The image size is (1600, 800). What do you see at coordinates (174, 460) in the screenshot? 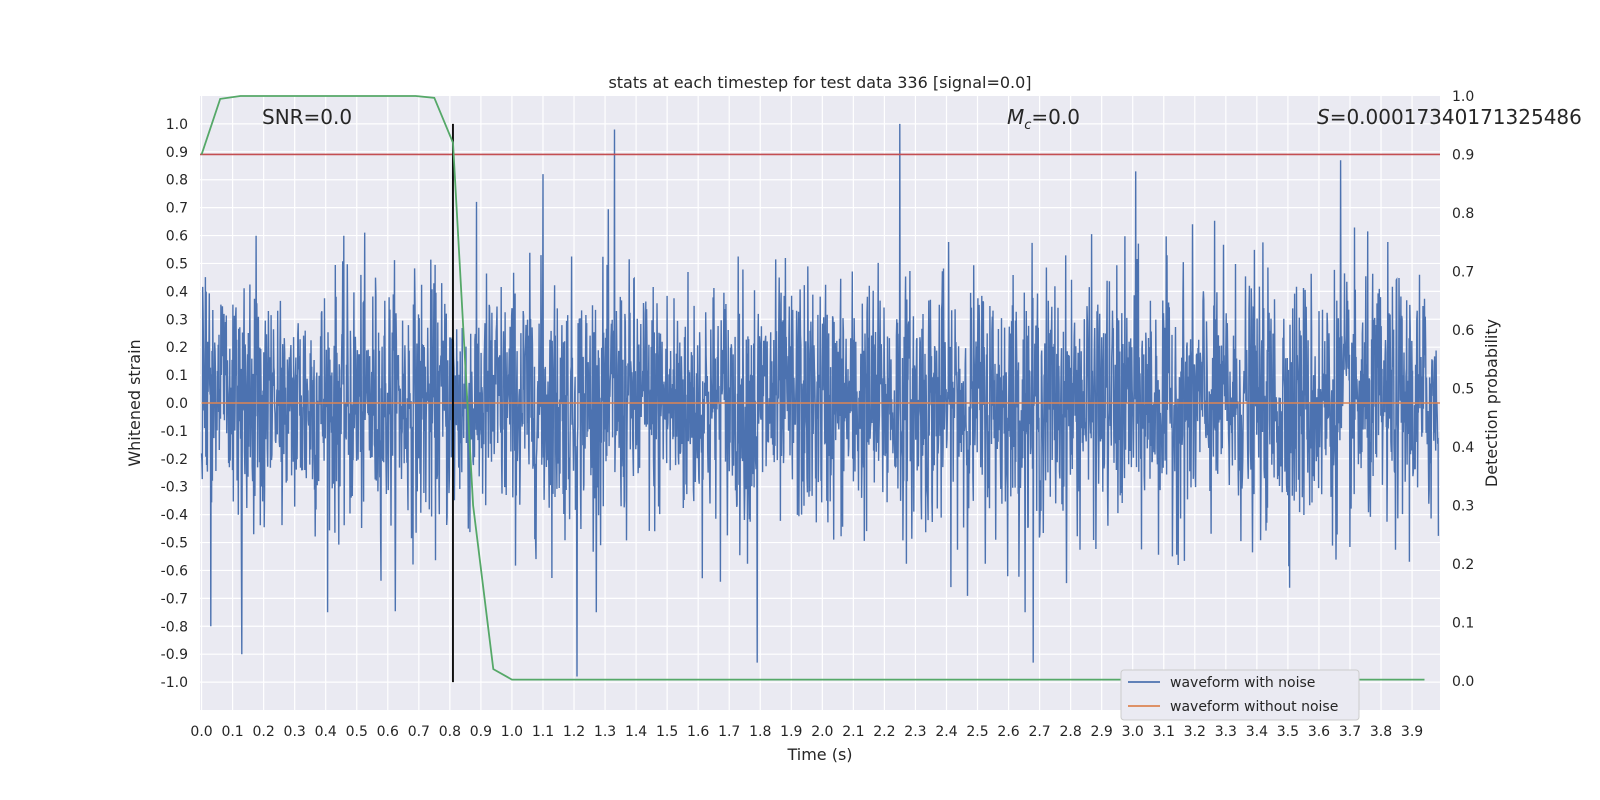
I see `y-tick-label: -0.2` at bounding box center [174, 460].